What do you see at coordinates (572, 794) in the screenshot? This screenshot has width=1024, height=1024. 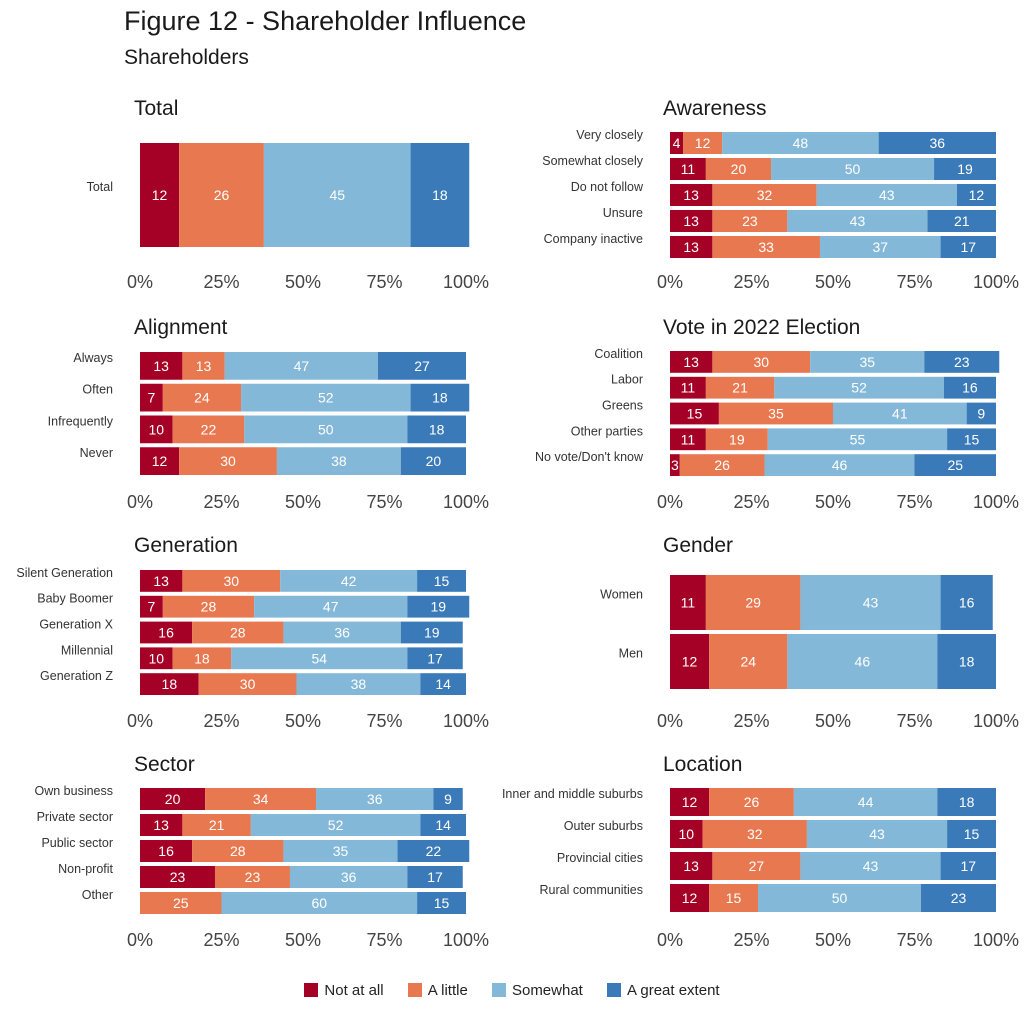 I see `category-label: Inner and middle suburbs` at bounding box center [572, 794].